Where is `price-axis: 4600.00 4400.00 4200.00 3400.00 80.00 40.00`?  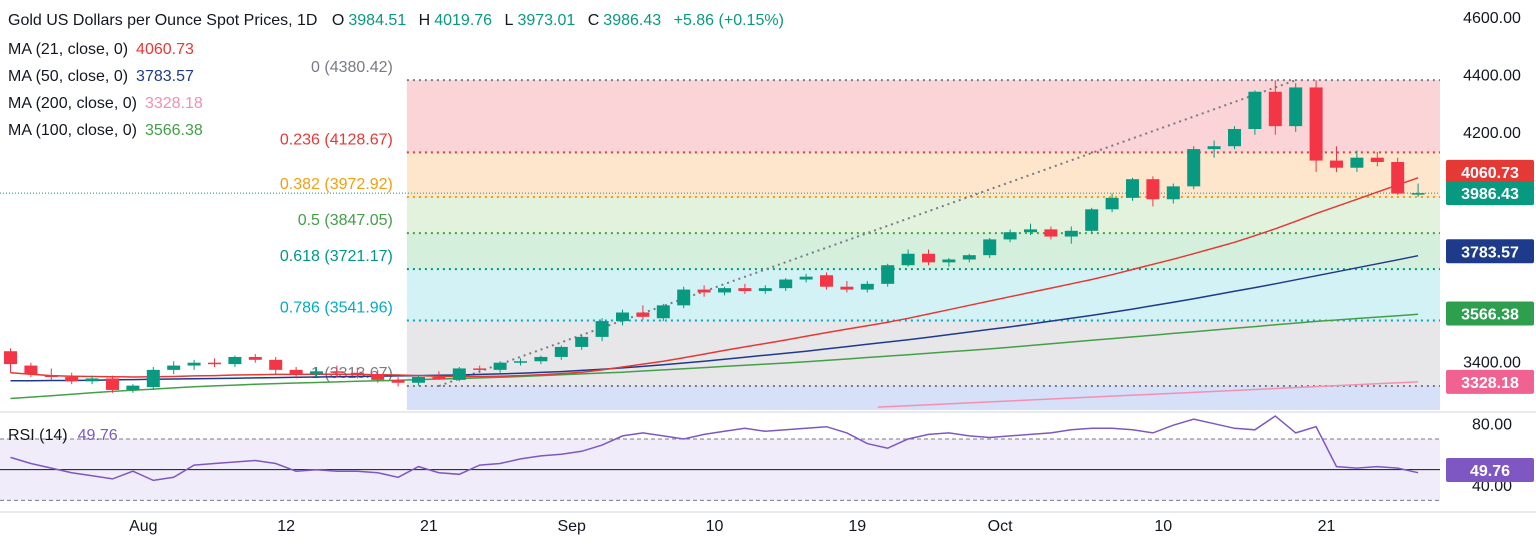
price-axis: 4600.00 4400.00 4200.00 3400.00 80.00 40.00 is located at coordinates (1492, 252).